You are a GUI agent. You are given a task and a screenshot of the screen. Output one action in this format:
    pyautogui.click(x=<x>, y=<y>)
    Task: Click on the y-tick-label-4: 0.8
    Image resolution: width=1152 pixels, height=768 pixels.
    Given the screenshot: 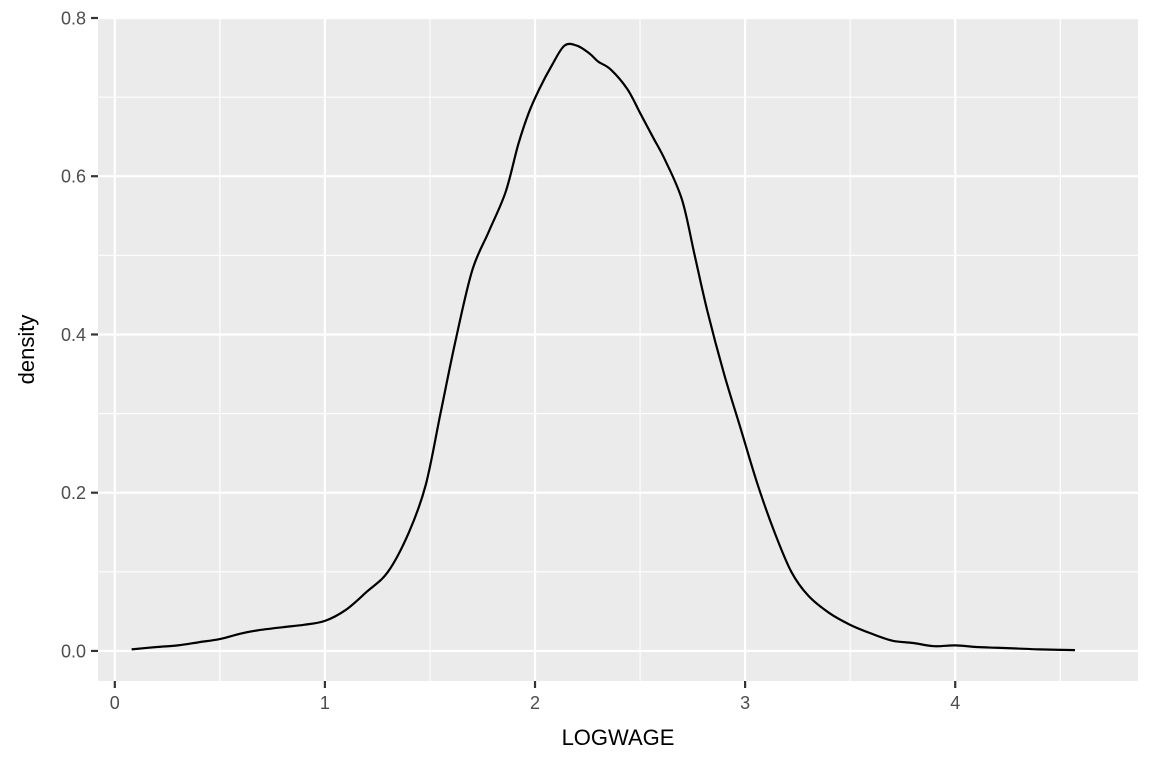 What is the action you would take?
    pyautogui.click(x=73, y=19)
    